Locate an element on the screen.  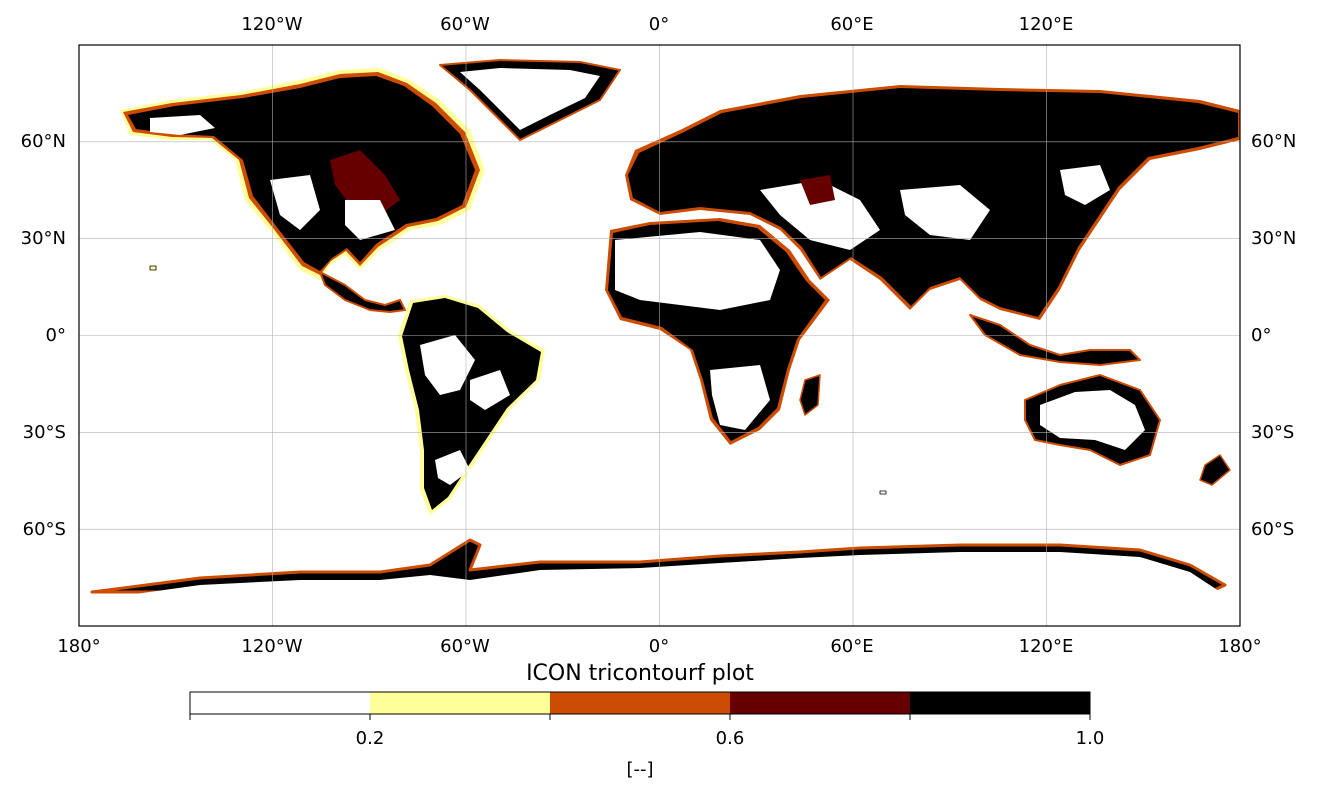
colorbar-frame is located at coordinates (640, 703).